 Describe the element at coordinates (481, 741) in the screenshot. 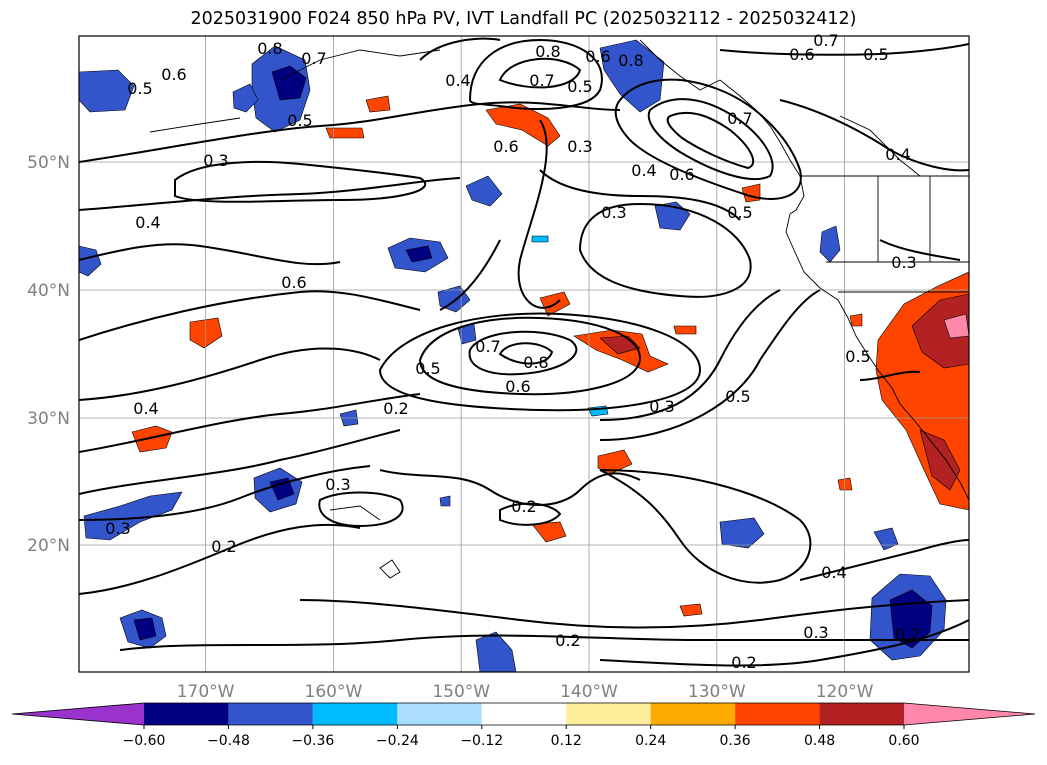

I see `colorbar-tick-label: −0.12` at that location.